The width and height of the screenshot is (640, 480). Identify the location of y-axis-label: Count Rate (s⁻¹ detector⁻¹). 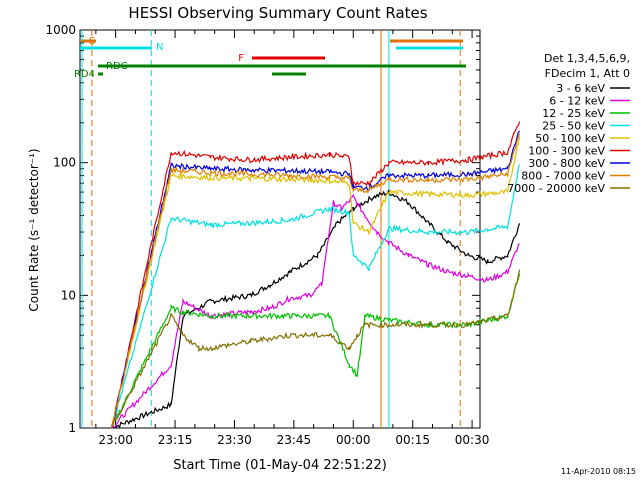
(34, 229).